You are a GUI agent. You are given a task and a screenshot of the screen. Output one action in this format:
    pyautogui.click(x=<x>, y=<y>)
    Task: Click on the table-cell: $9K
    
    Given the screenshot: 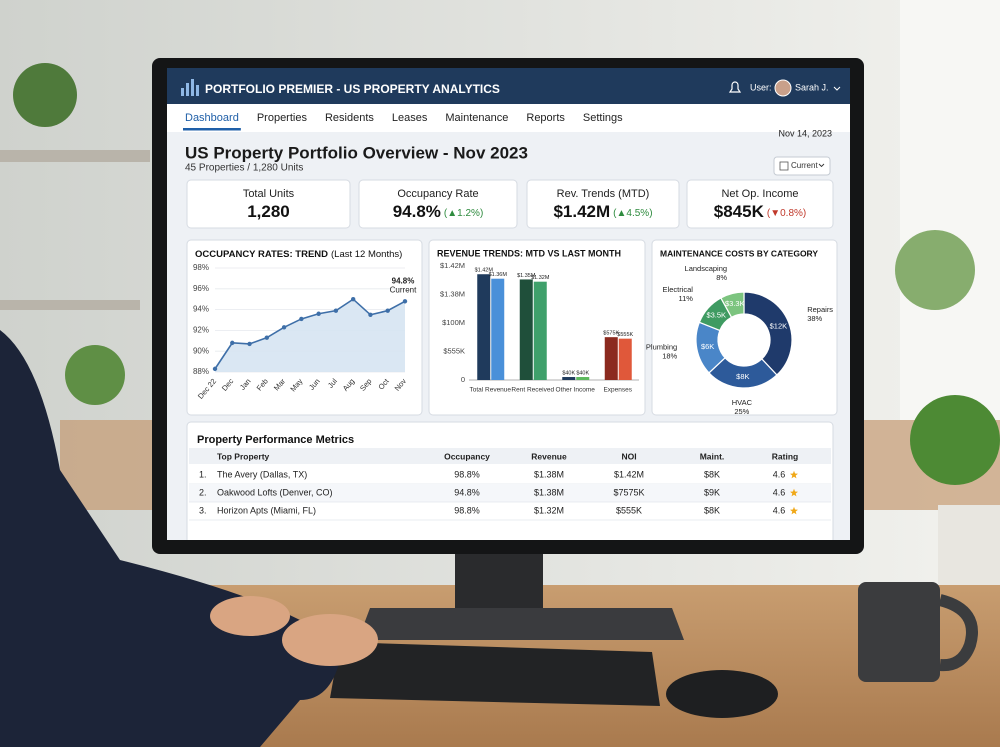 What is the action you would take?
    pyautogui.click(x=712, y=492)
    